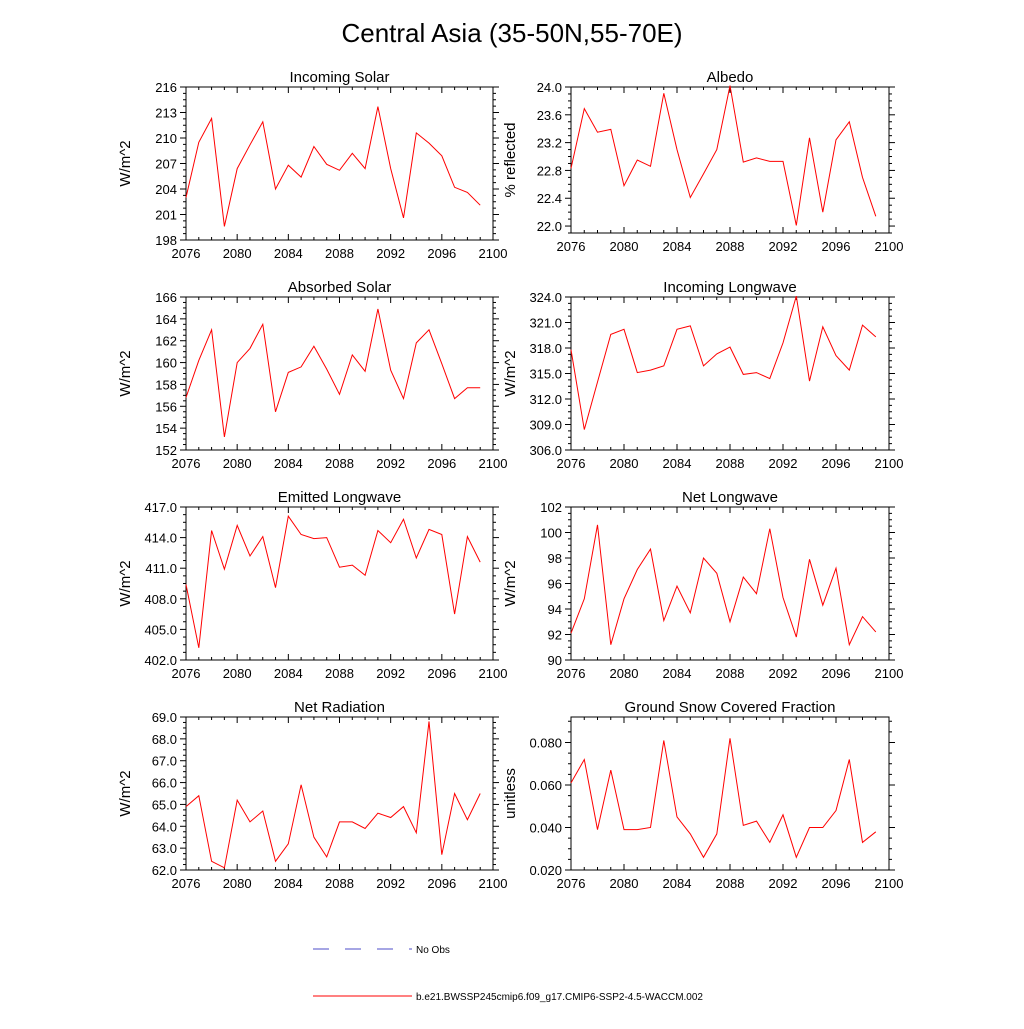 The image size is (1024, 1029). What do you see at coordinates (730, 497) in the screenshot?
I see `panel-title: Net Longwave` at bounding box center [730, 497].